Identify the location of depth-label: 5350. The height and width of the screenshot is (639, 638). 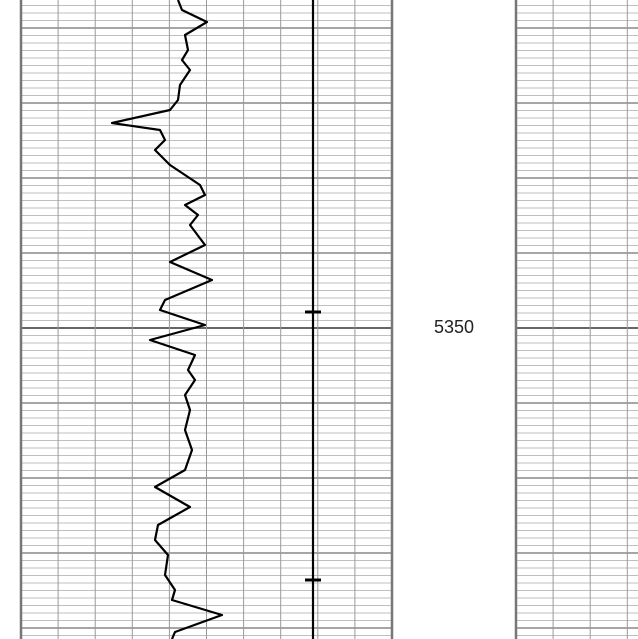
(454, 327).